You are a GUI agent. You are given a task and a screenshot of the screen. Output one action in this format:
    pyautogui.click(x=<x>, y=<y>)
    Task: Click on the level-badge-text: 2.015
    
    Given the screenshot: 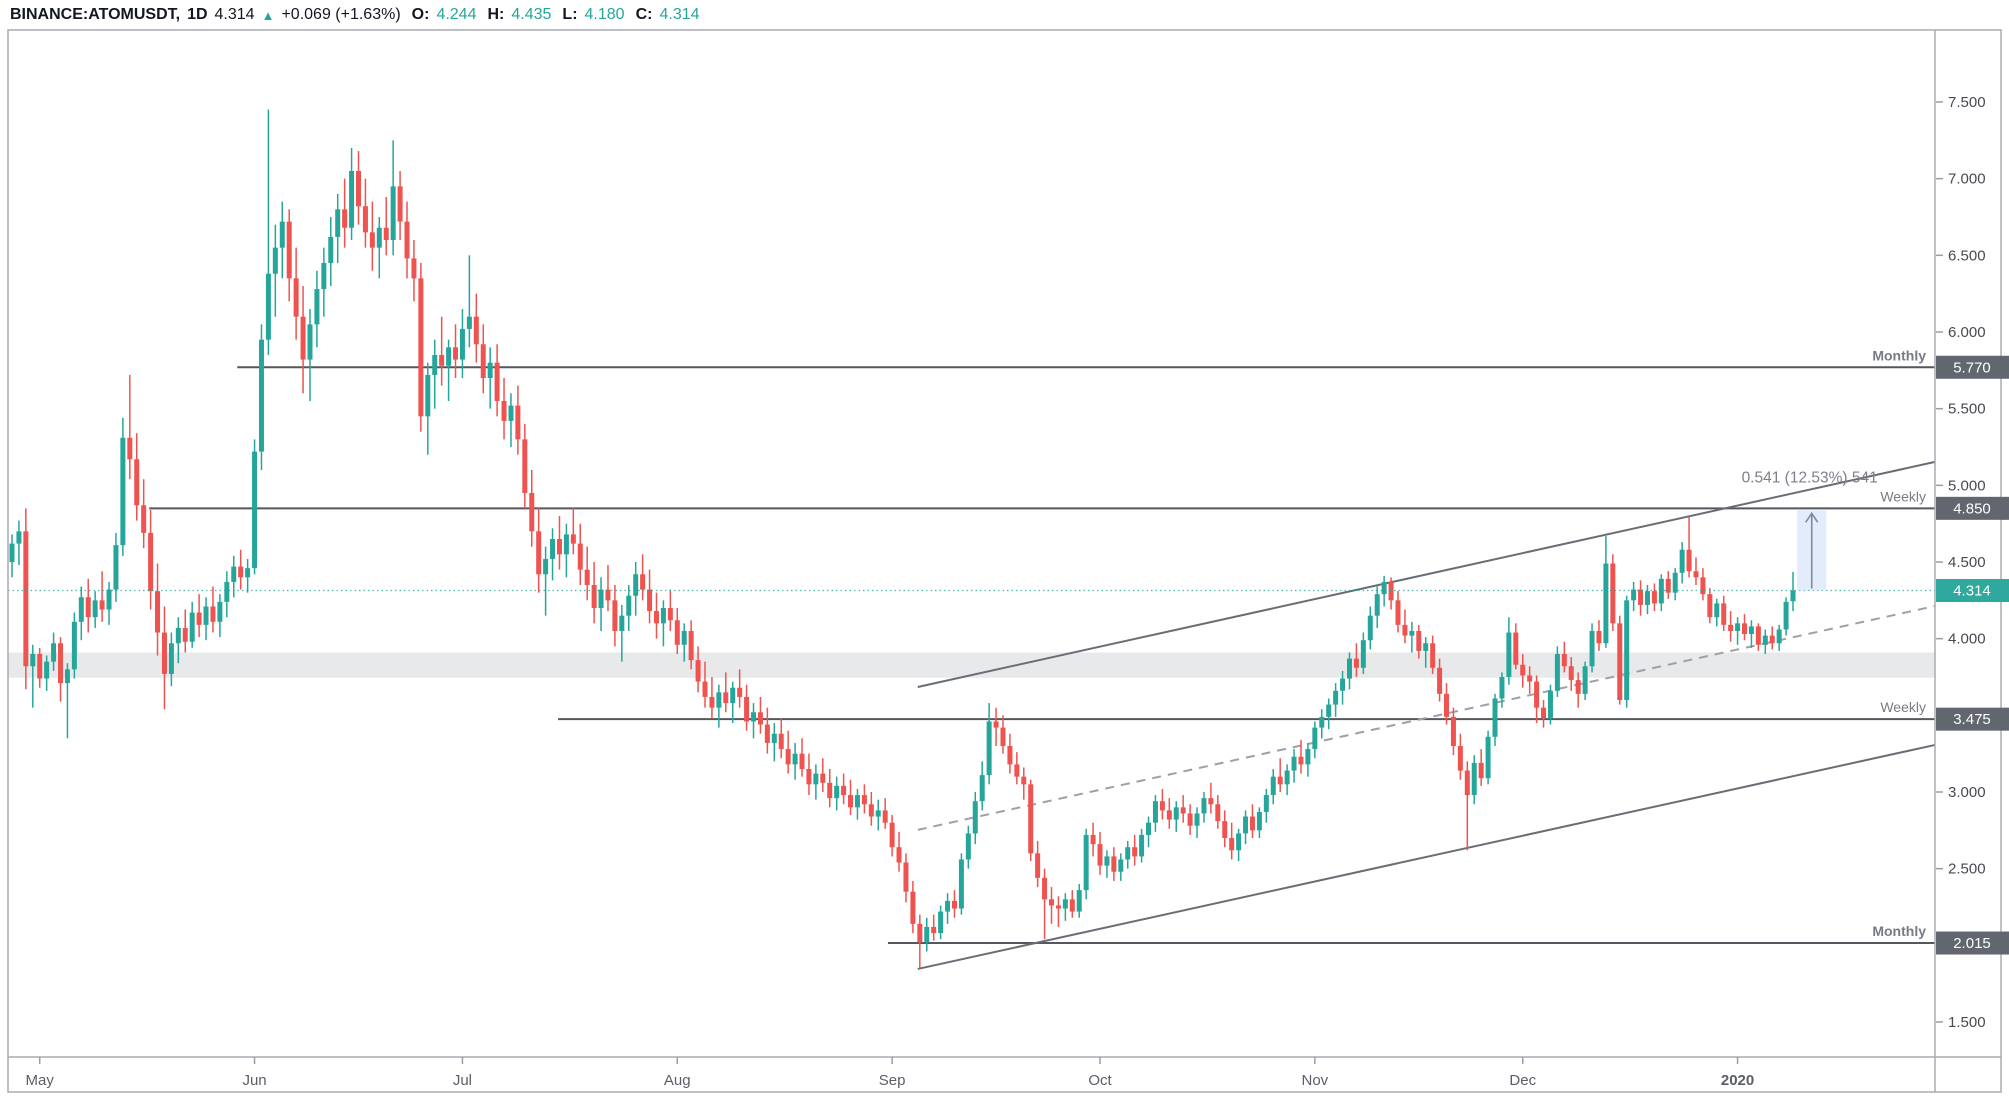 What is the action you would take?
    pyautogui.click(x=1972, y=943)
    